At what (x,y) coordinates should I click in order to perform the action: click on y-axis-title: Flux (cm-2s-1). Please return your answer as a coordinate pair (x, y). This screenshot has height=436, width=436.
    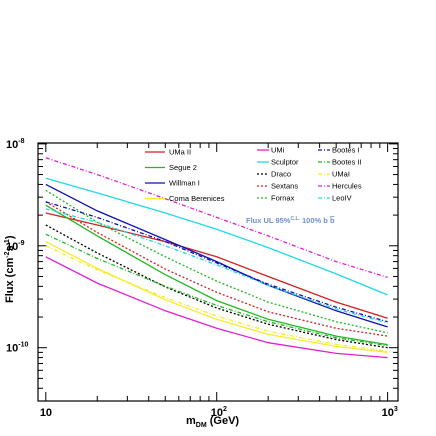
    Looking at the image, I should click on (10, 269).